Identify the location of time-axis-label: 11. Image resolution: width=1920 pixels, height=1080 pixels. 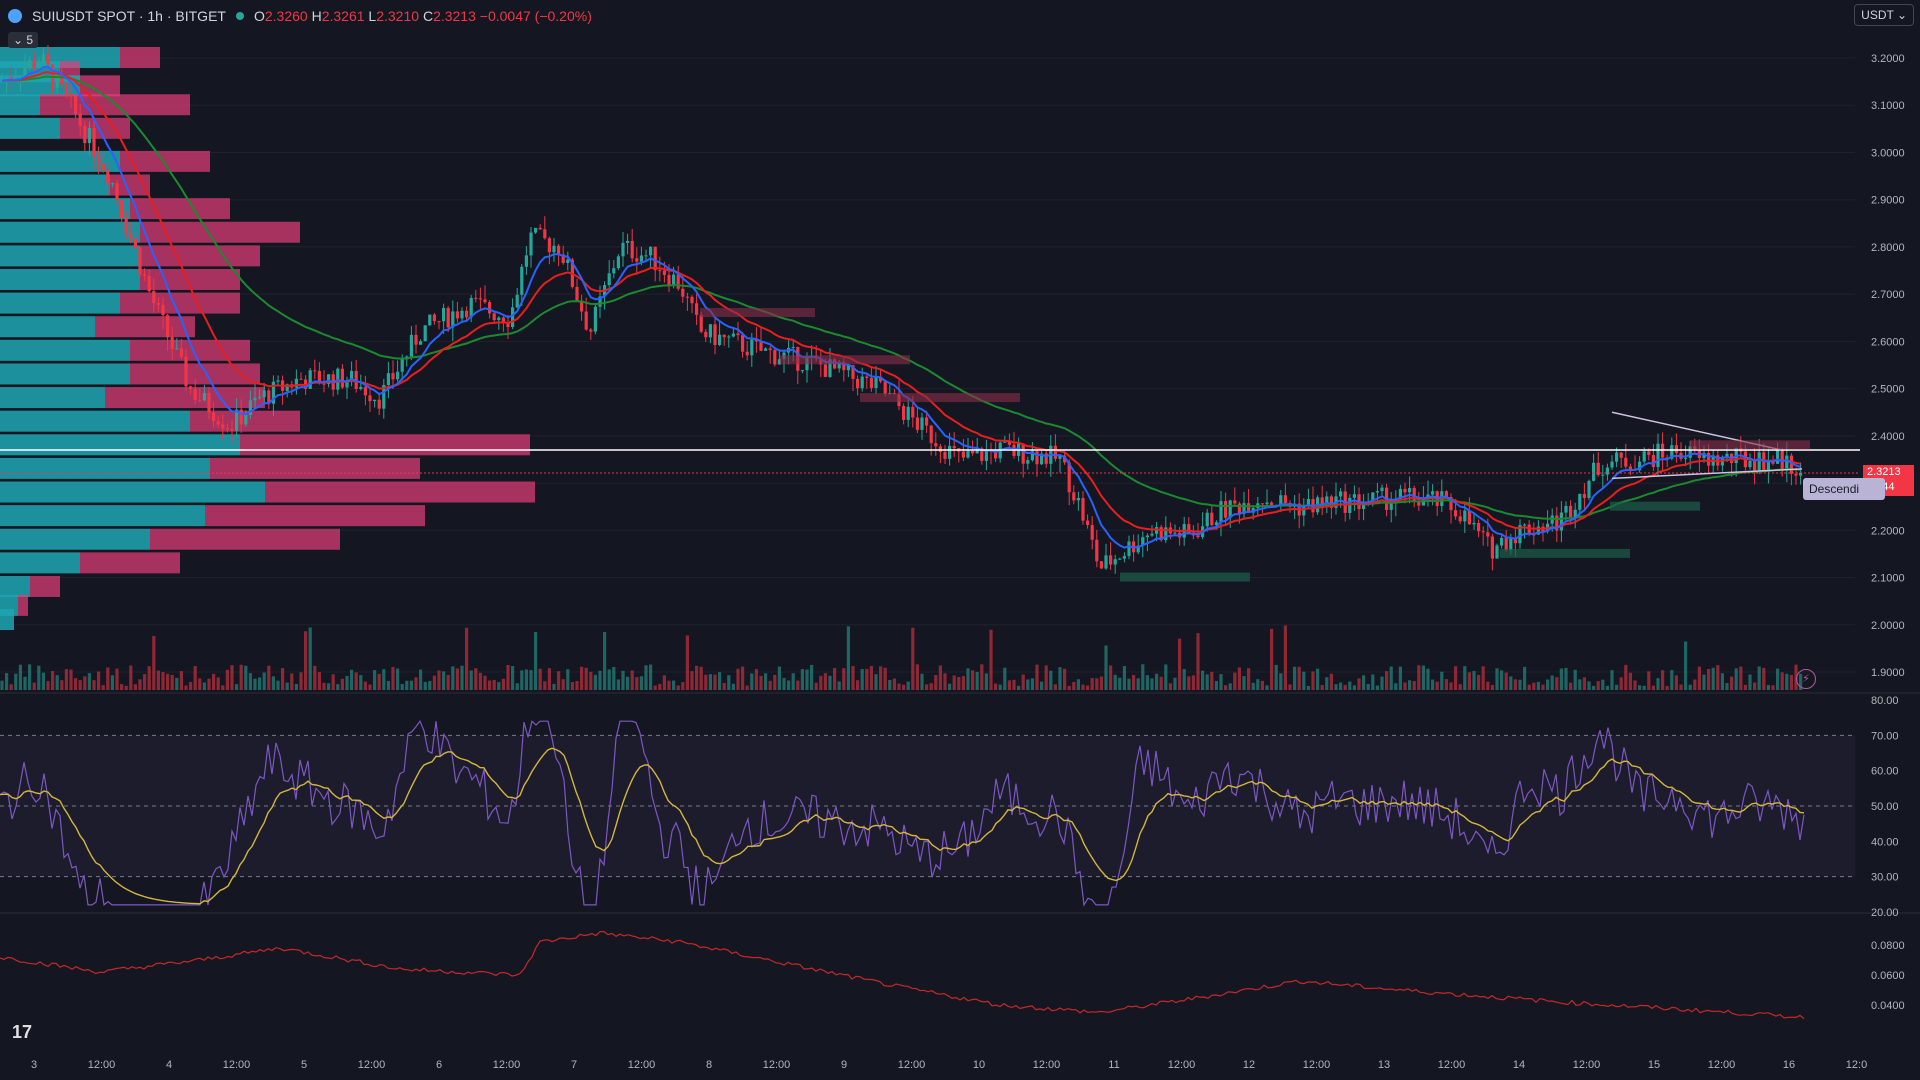
(1113, 1065).